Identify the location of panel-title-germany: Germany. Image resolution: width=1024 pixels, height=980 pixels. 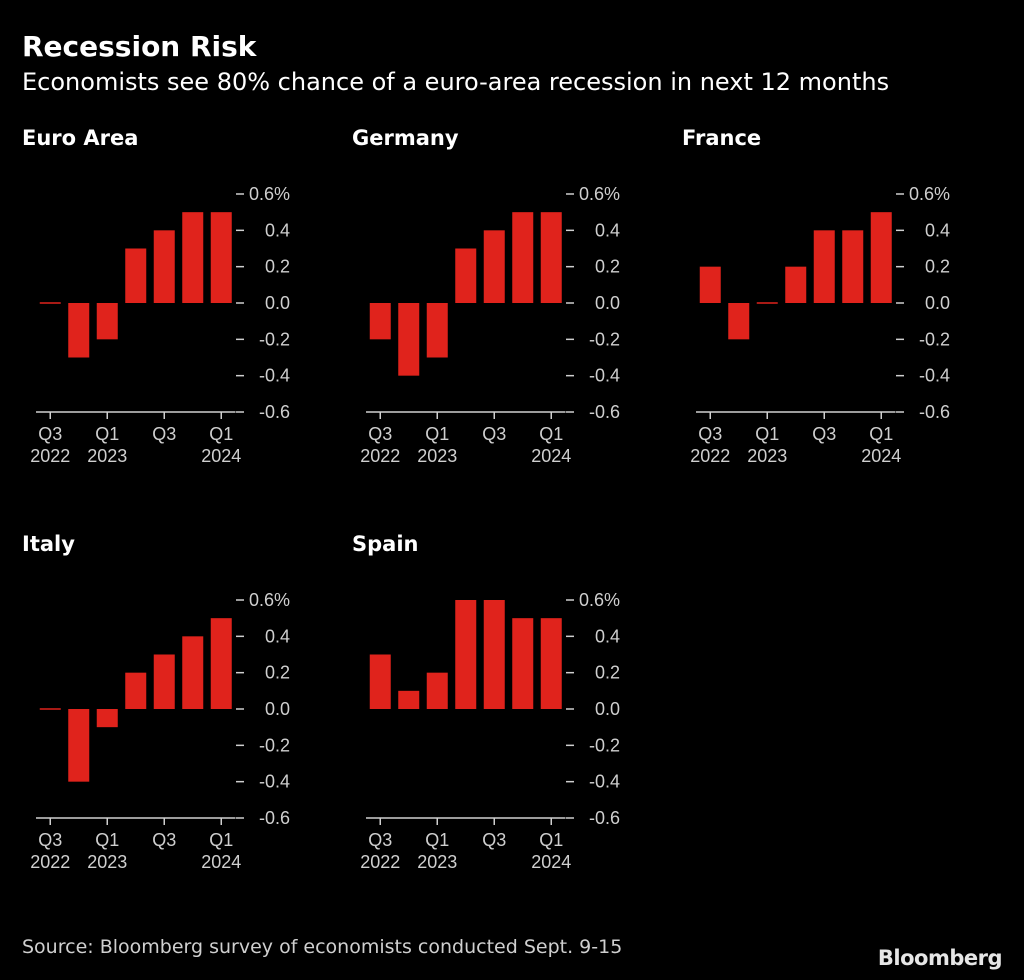
(405, 138).